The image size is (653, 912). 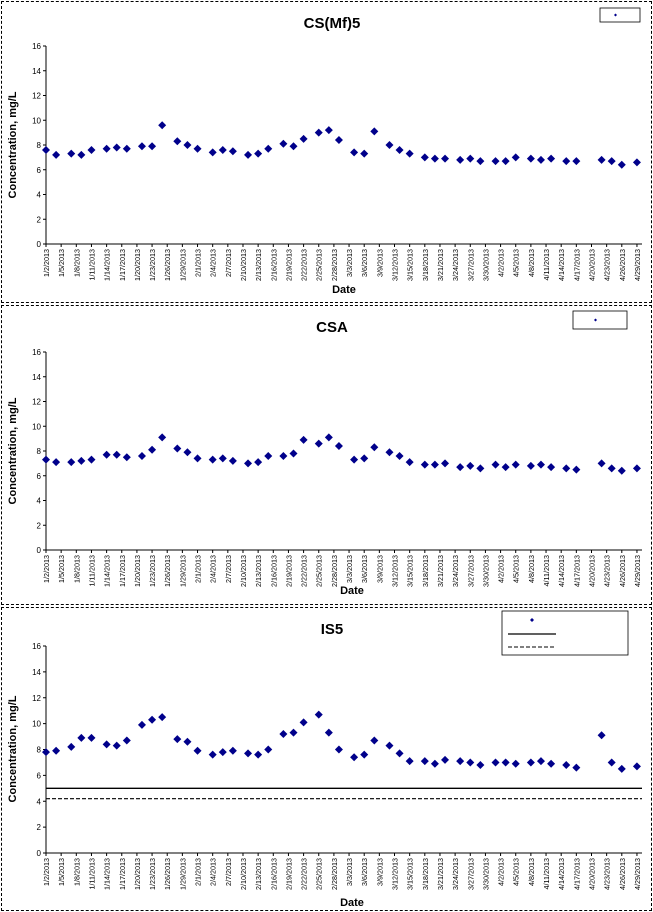 I want to click on x-tick-label: 2/19/2013, so click(x=288, y=571).